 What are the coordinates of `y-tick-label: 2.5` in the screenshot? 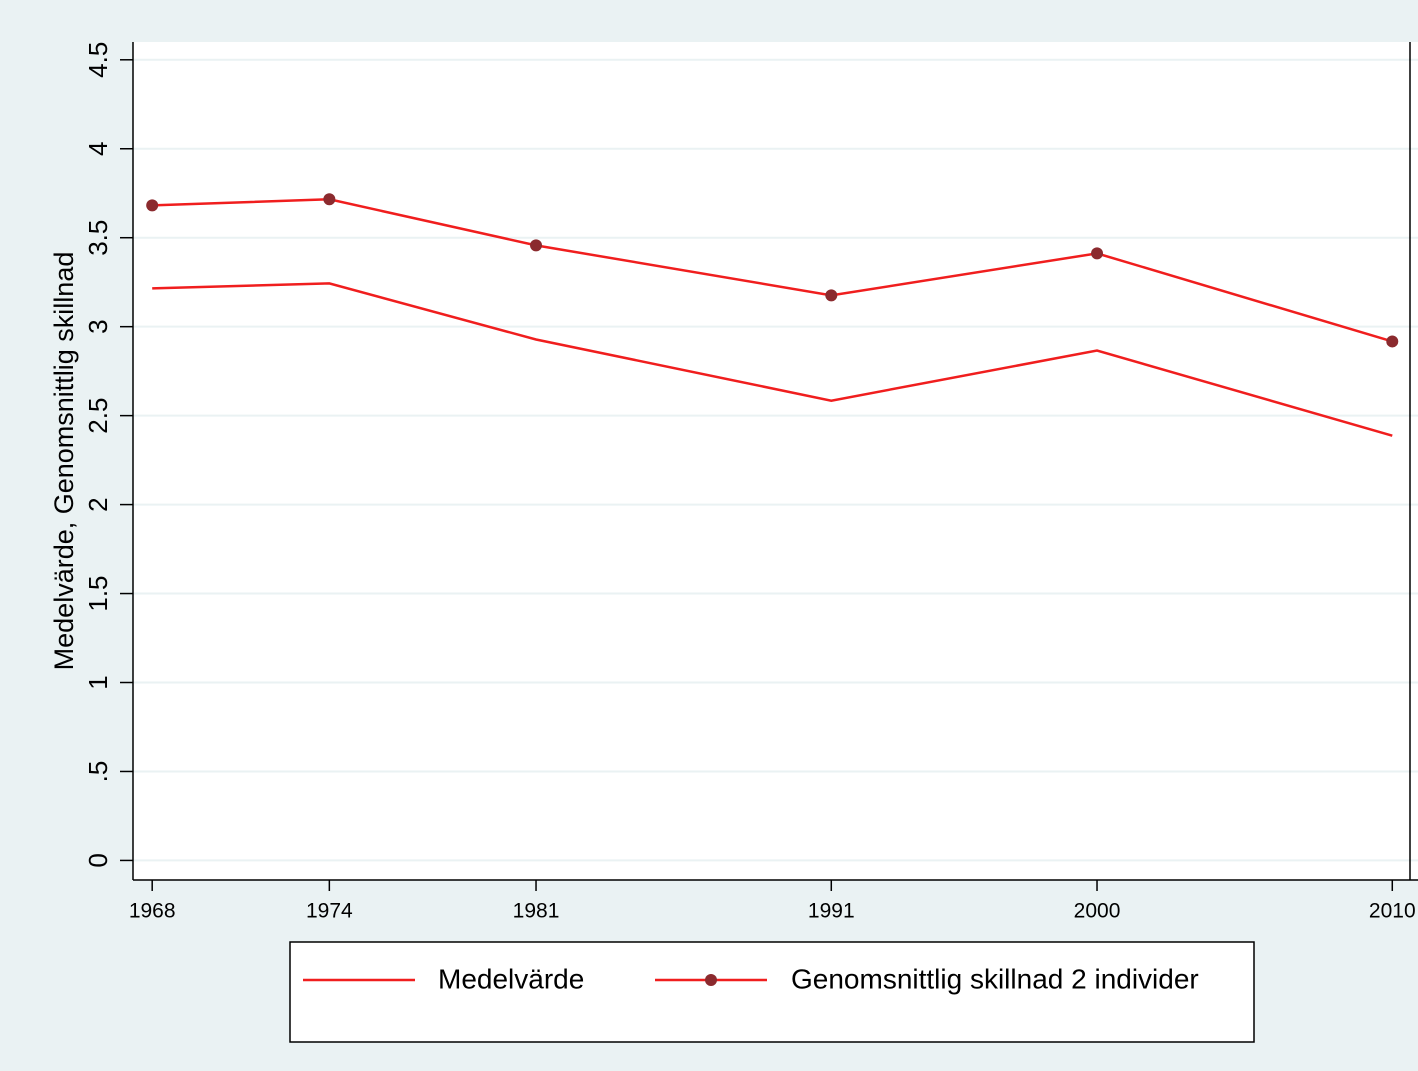 It's located at (98, 416).